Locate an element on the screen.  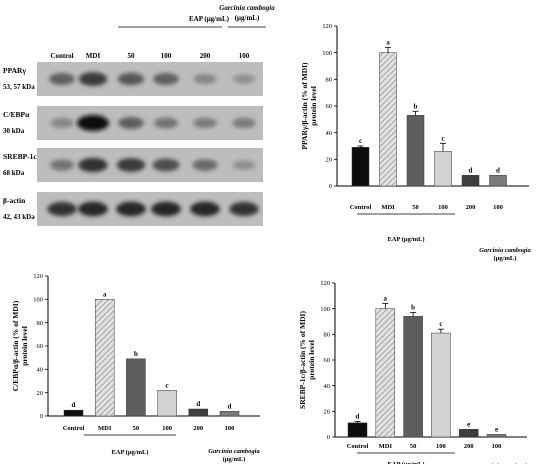
blot-kda-label: 53, 57 kDa is located at coordinates (19, 87).